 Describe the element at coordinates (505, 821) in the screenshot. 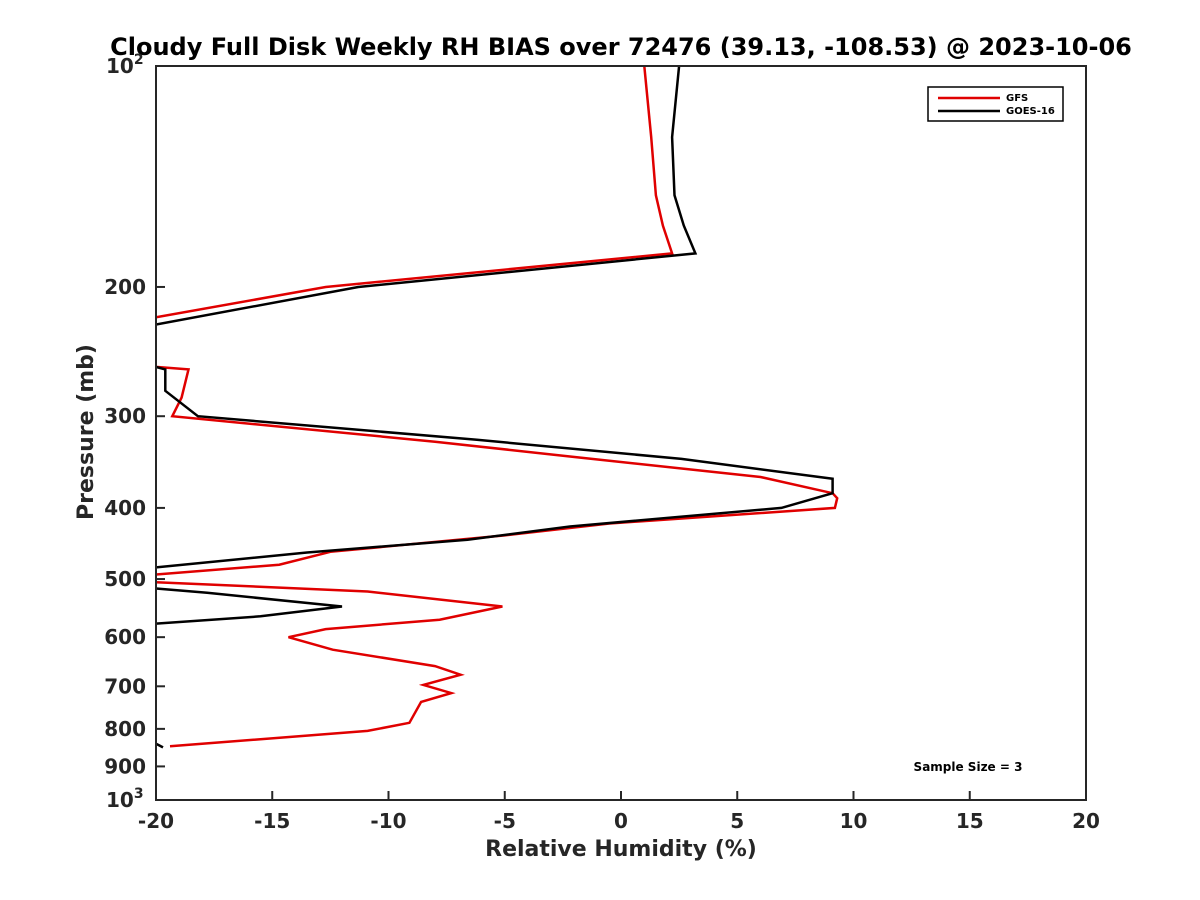

I see `x-tick-label: -5` at that location.